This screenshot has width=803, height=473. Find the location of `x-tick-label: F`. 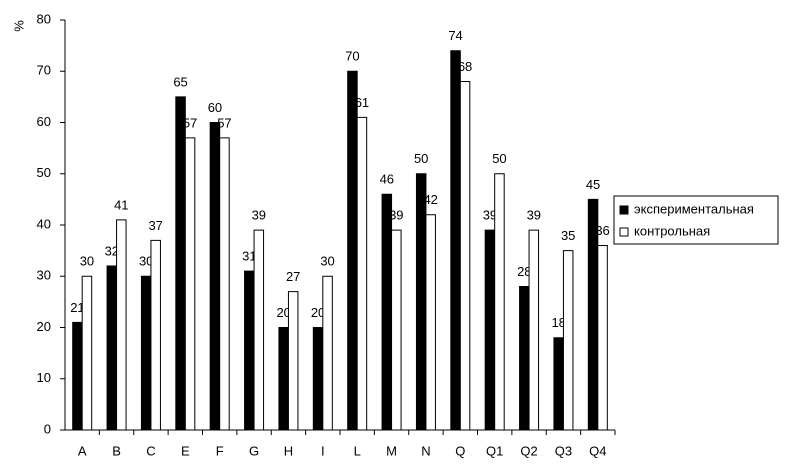

x-tick-label: F is located at coordinates (220, 450).